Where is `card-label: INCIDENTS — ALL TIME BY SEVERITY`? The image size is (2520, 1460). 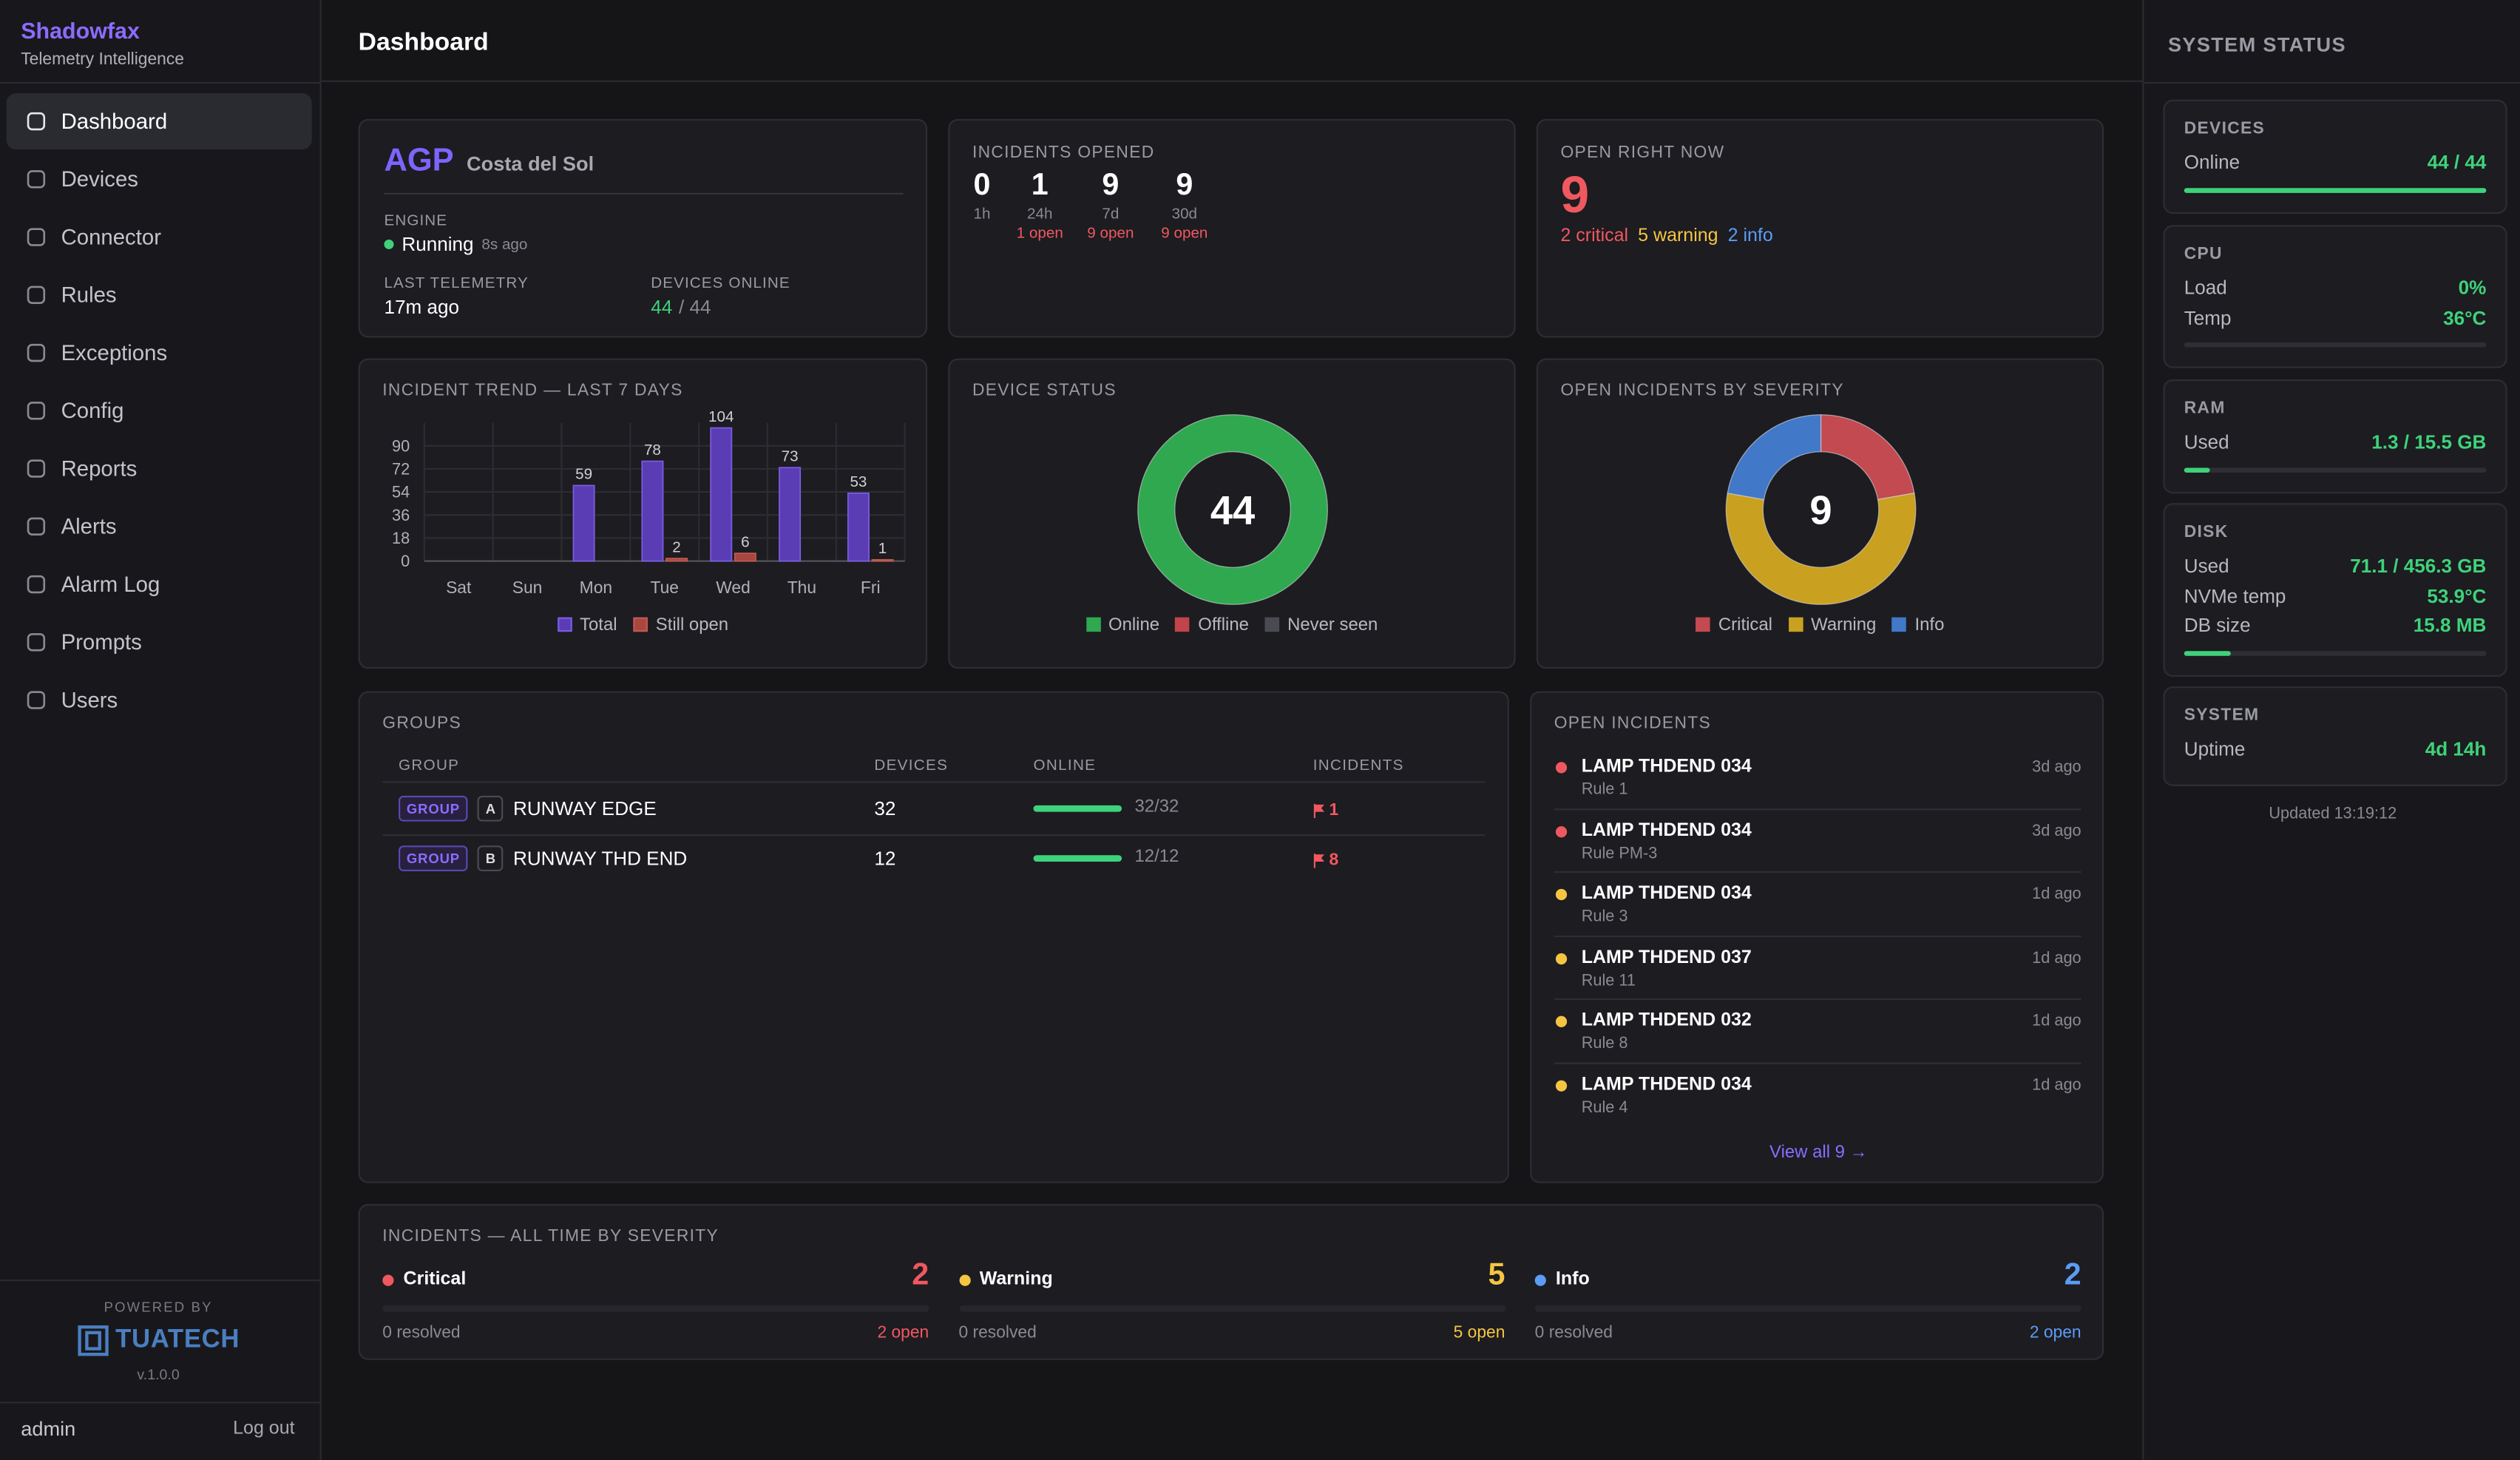 card-label: INCIDENTS — ALL TIME BY SEVERITY is located at coordinates (551, 1236).